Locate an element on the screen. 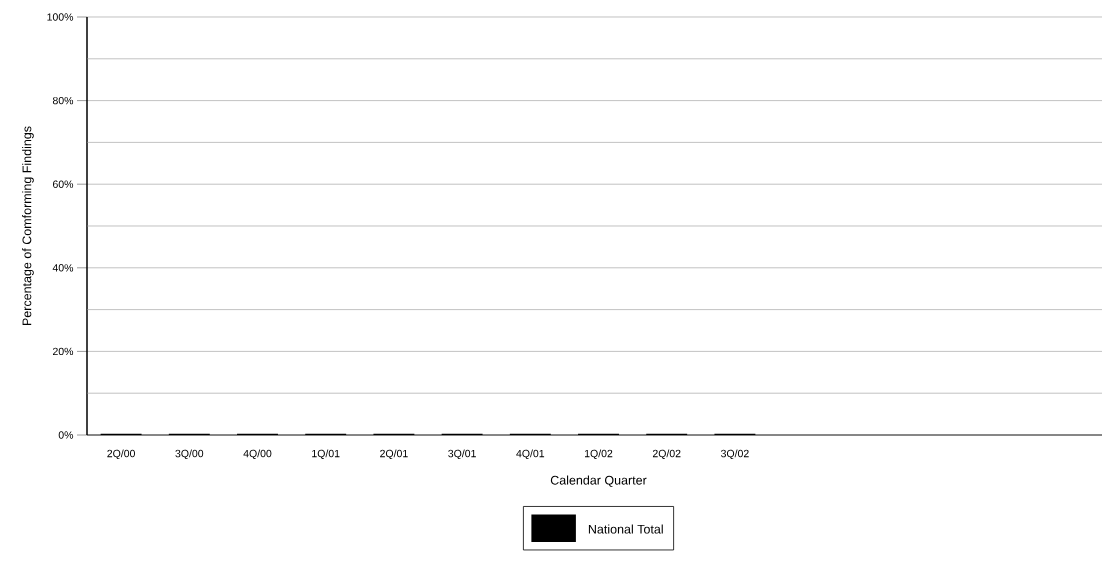  y-tick-label: 20% is located at coordinates (63, 351).